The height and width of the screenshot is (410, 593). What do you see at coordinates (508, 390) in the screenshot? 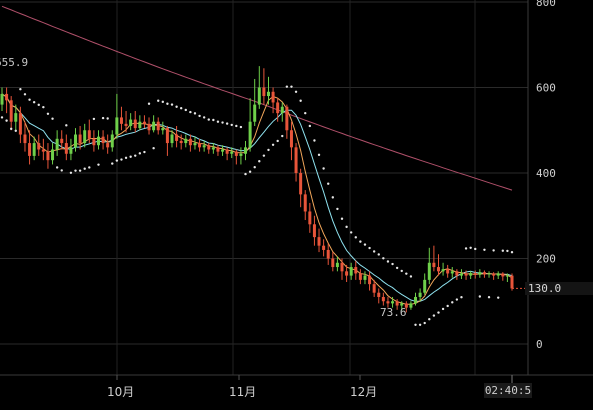
I see `crosshair-time-tag: 02:40:5` at bounding box center [508, 390].